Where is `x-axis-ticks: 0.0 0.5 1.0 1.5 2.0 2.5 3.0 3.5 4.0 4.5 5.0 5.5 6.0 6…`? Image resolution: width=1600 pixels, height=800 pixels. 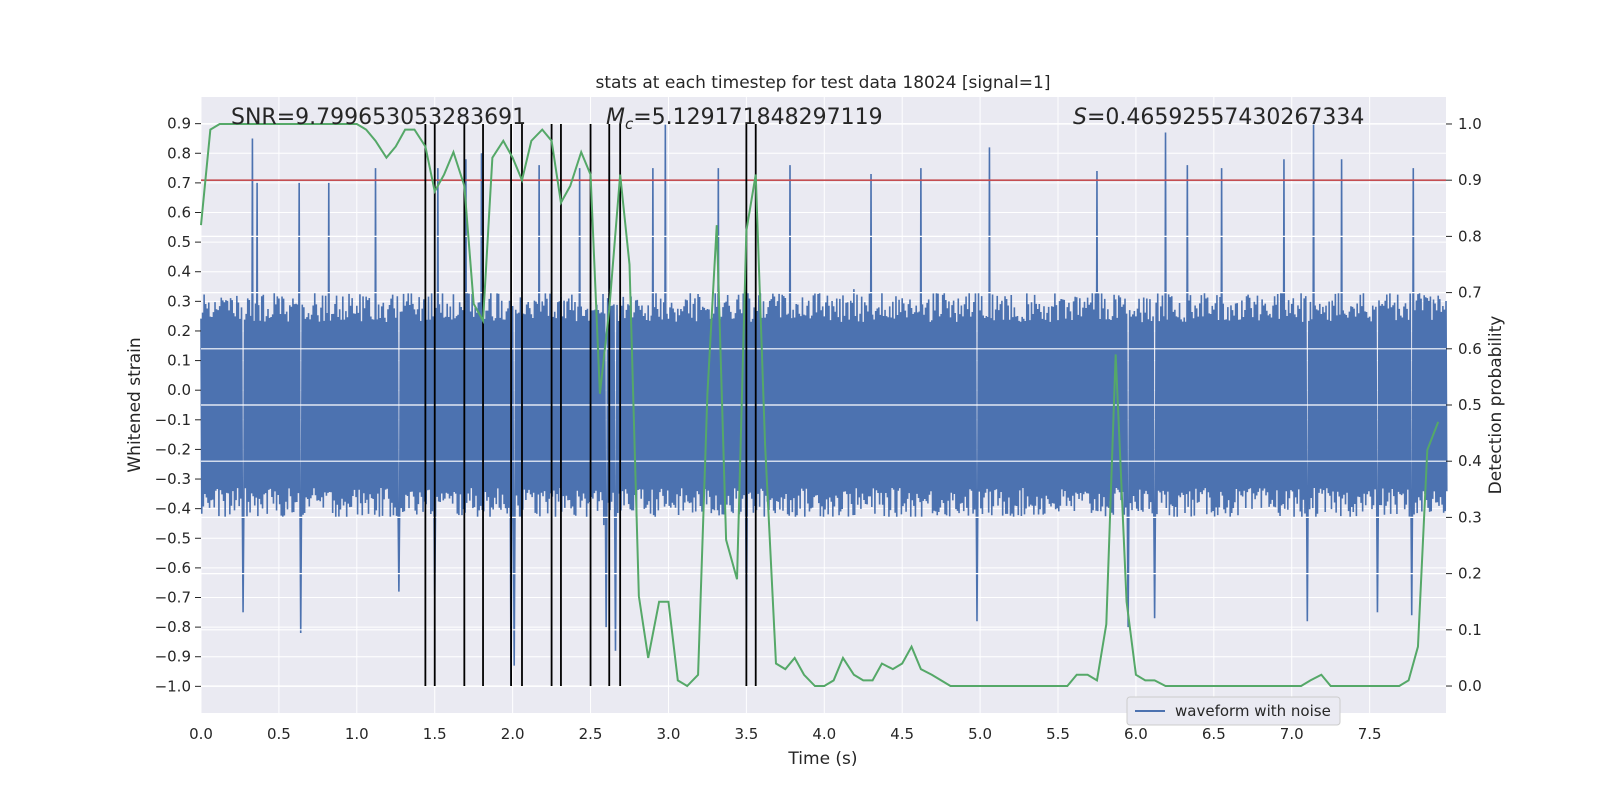 x-axis-ticks: 0.0 0.5 1.0 1.5 2.0 2.5 3.0 3.5 4.0 4.5 5.0 5.5 6.0 6… is located at coordinates (785, 734).